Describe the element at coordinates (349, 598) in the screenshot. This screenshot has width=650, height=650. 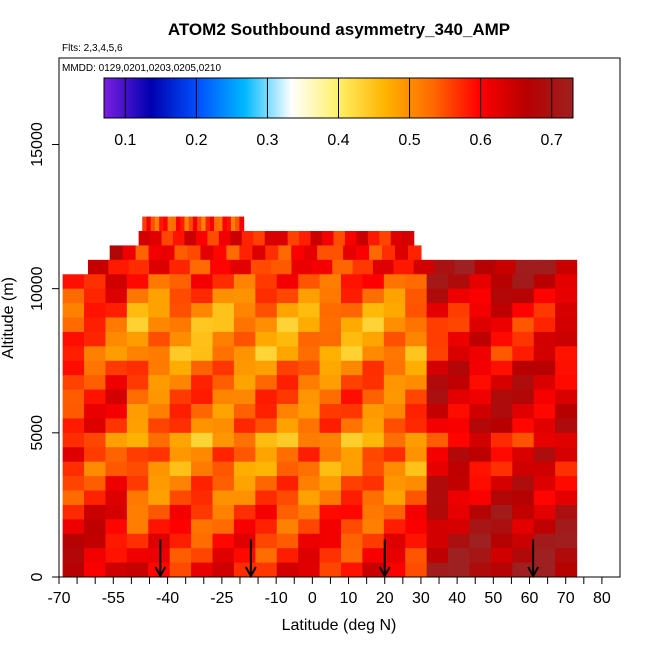
I see `x-tick-label: 10` at that location.